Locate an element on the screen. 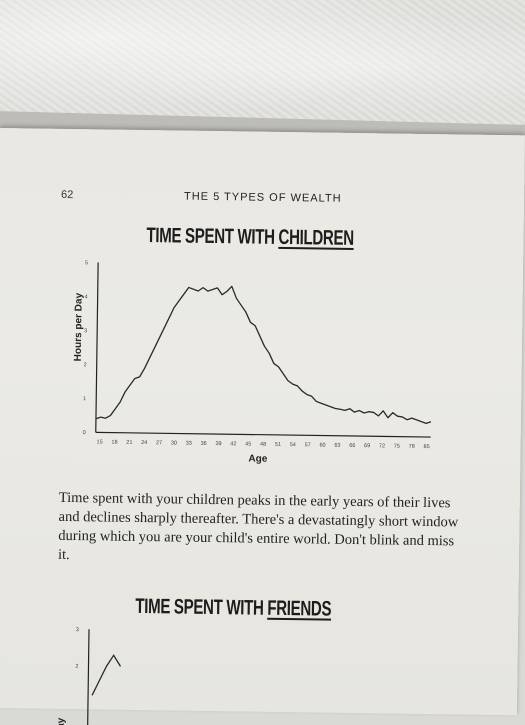  x-tick-label: 78 is located at coordinates (412, 447).